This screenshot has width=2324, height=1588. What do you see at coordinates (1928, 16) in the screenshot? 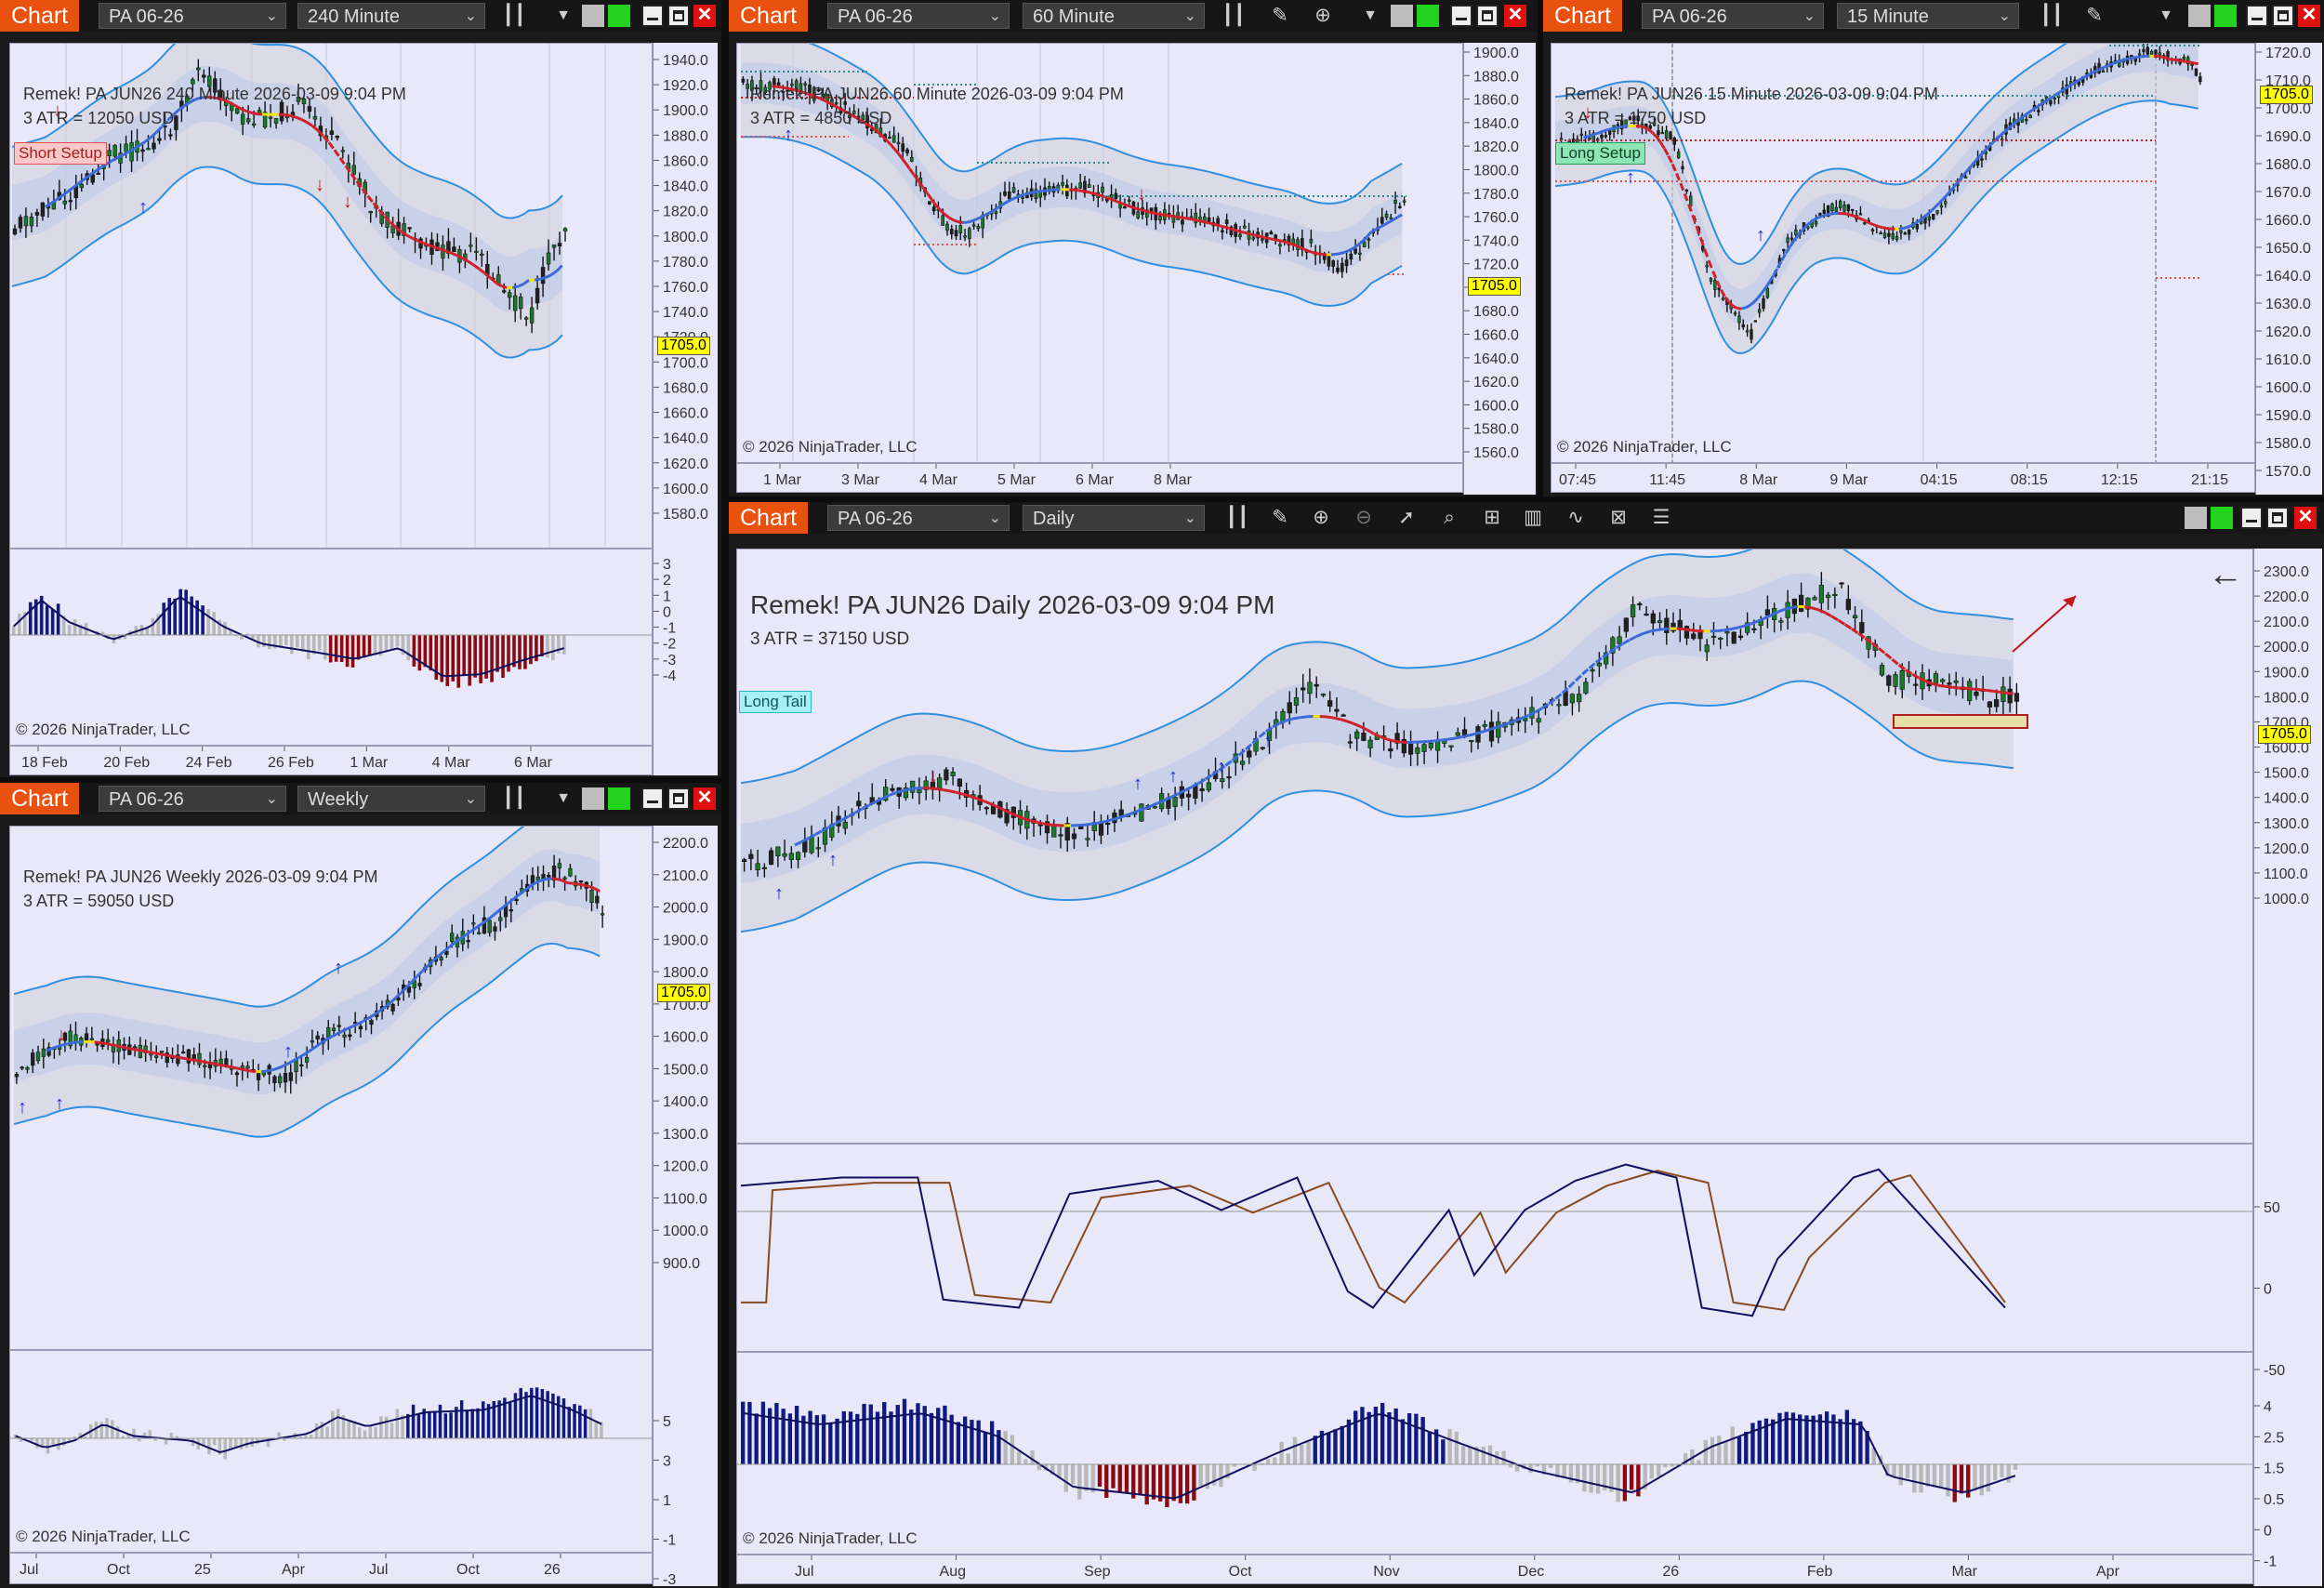
I see `interval-selector: 15 Minute ⌄` at bounding box center [1928, 16].